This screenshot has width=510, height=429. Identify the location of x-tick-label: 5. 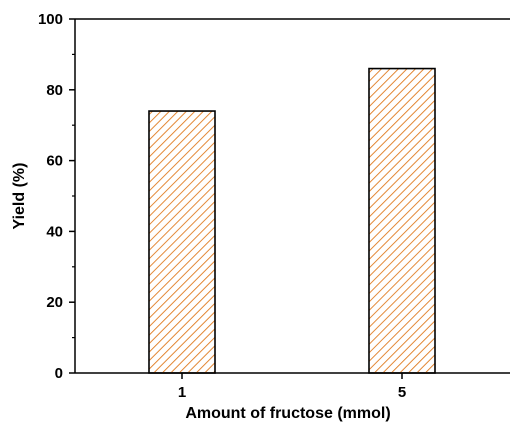
(402, 392).